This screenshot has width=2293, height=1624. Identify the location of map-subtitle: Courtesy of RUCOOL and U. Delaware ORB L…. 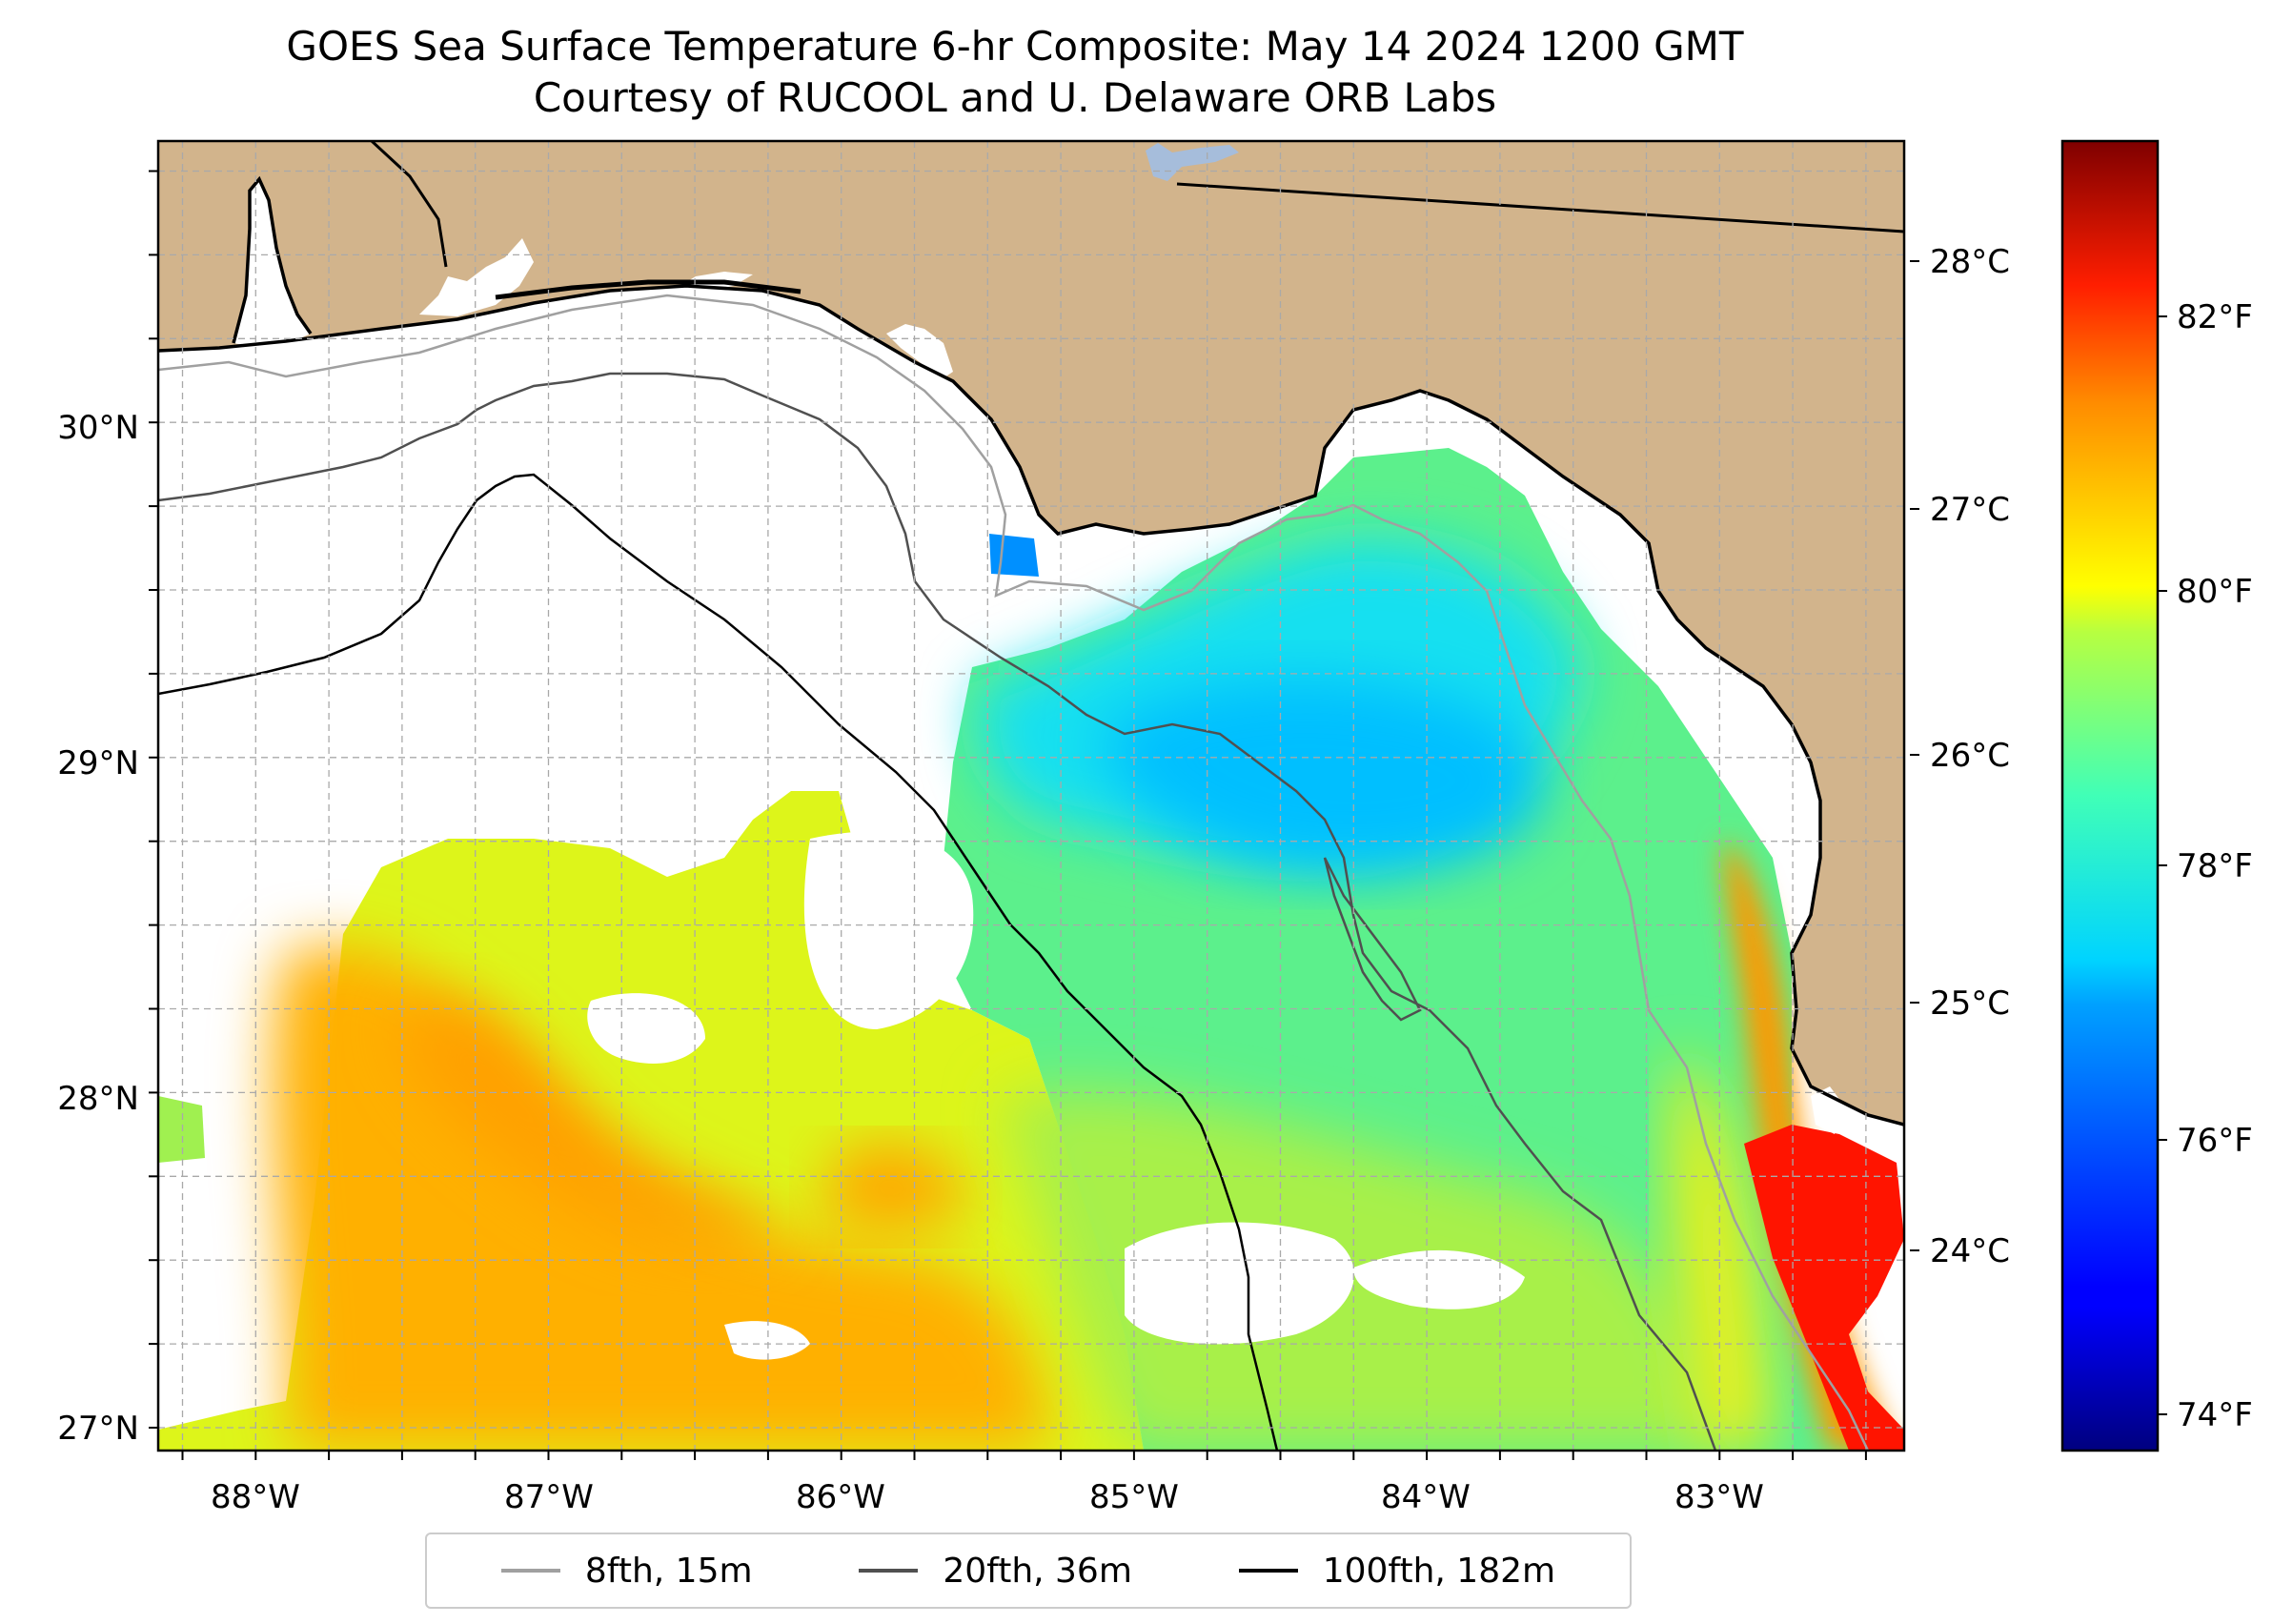
(1015, 97).